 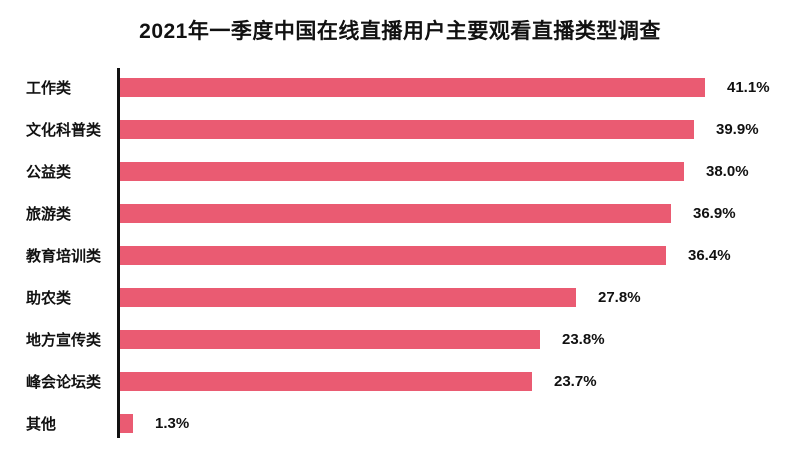 I want to click on bar-area: 23.8%, so click(x=460, y=339).